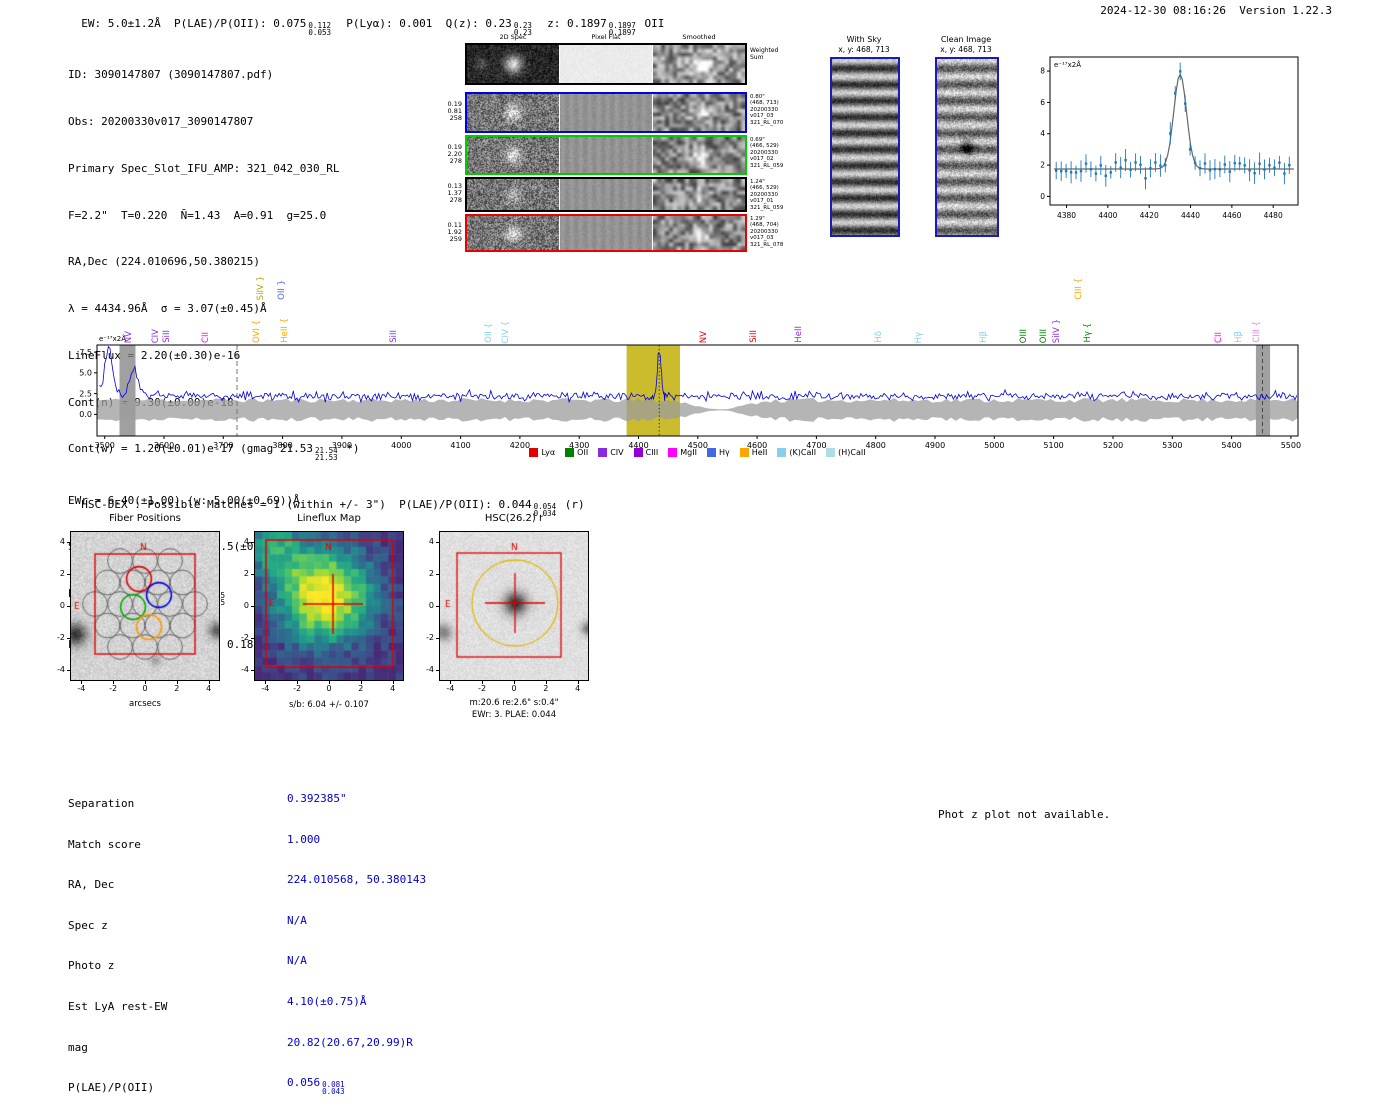  Describe the element at coordinates (304, 839) in the screenshot. I see `match-value: 1.000` at that location.